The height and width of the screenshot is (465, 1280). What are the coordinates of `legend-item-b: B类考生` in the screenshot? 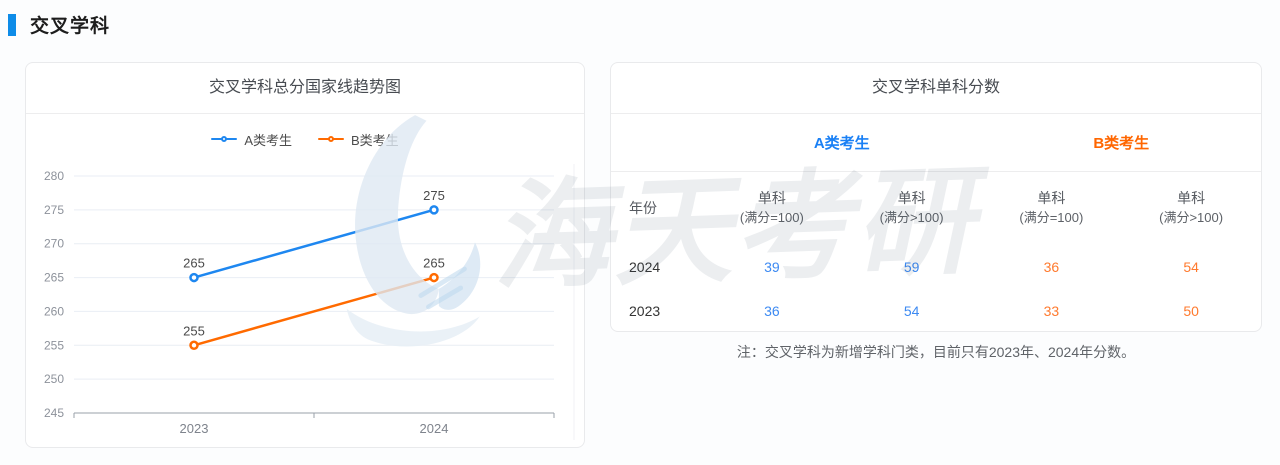 It's located at (358, 140).